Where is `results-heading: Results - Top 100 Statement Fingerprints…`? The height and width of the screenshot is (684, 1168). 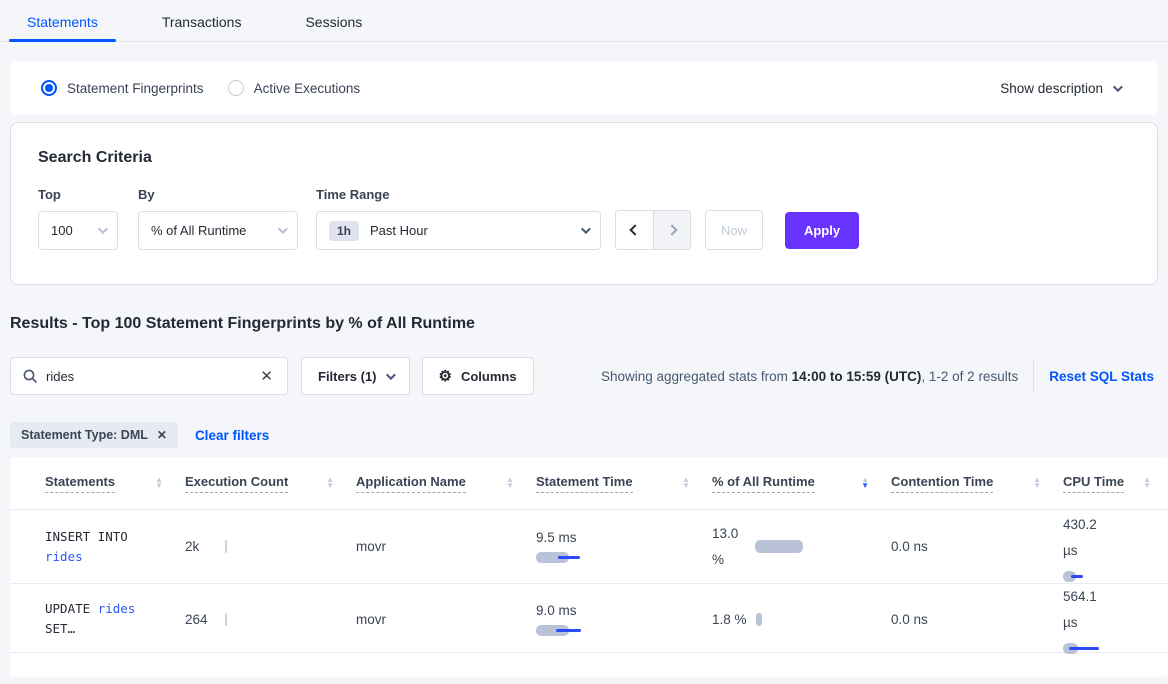
results-heading: Results - Top 100 Statement Fingerprints… is located at coordinates (242, 323).